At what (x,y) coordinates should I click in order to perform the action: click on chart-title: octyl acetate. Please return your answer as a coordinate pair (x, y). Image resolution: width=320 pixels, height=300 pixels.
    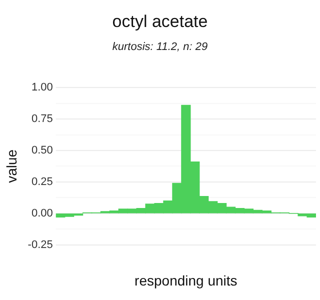
    Looking at the image, I should click on (160, 22).